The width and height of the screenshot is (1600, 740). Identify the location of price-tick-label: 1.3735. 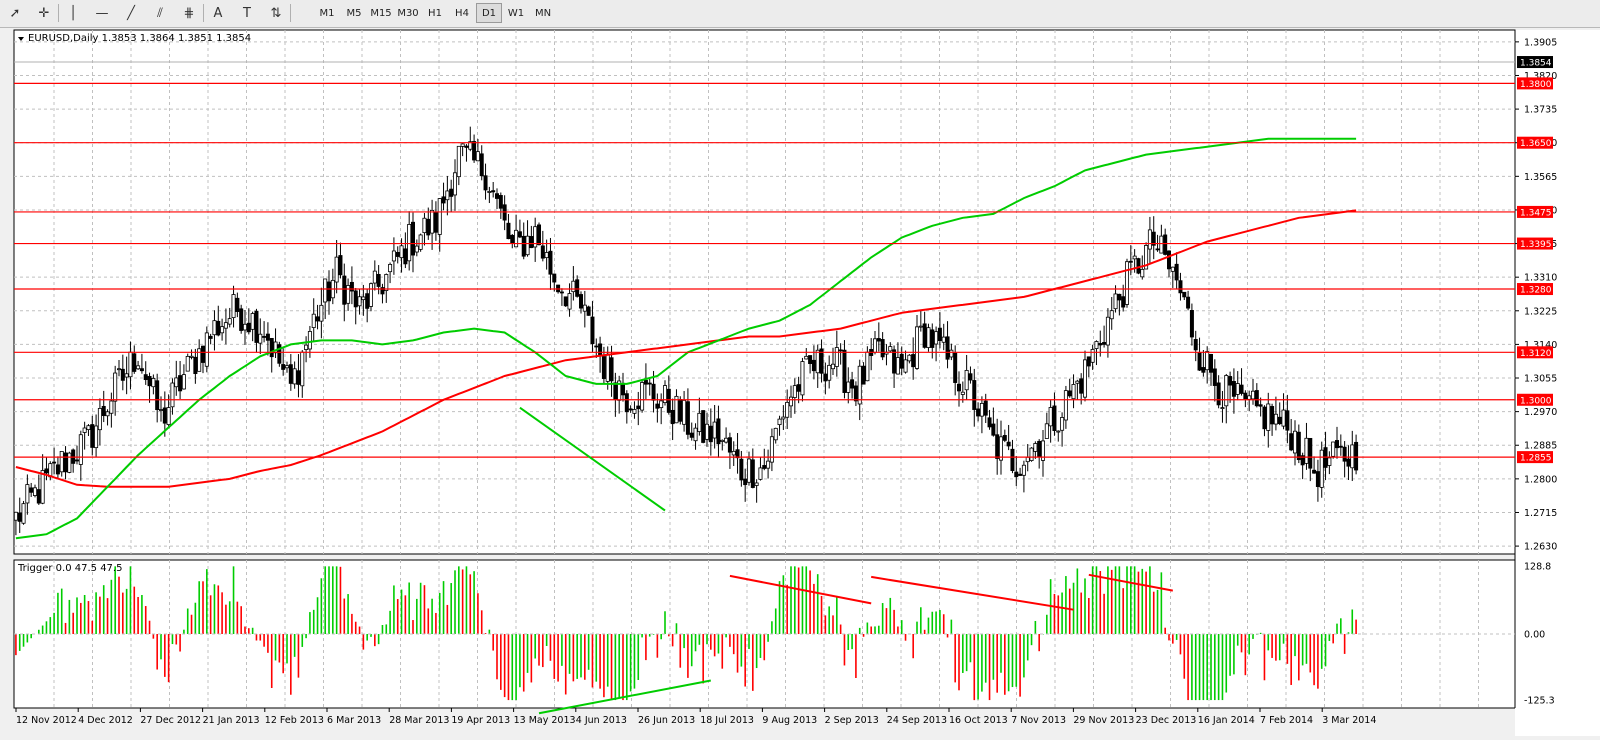
(1540, 110).